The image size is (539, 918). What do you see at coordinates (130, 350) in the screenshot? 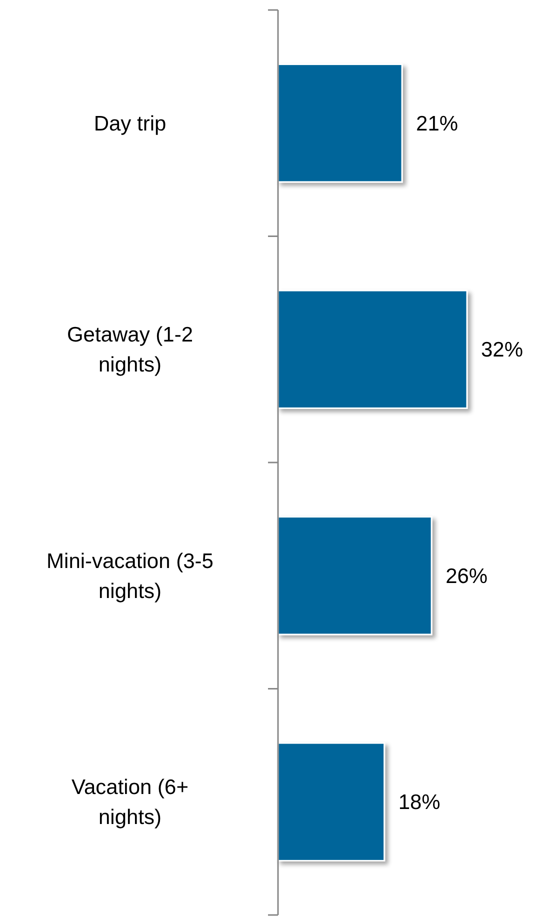
I see `y-tick-label: Getaway (1-2 nights)` at bounding box center [130, 350].